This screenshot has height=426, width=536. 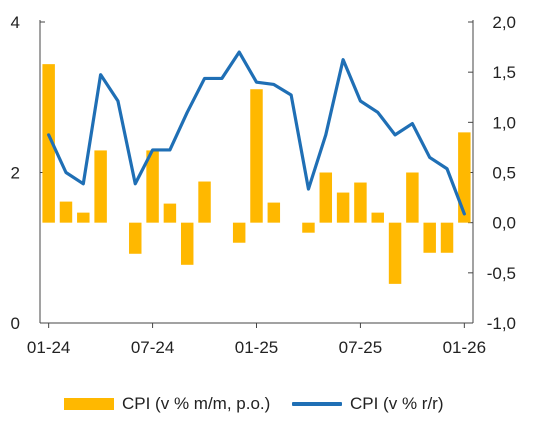 I want to click on legend-label-bars: CPI (v % m/m, p.o.), so click(x=196, y=404).